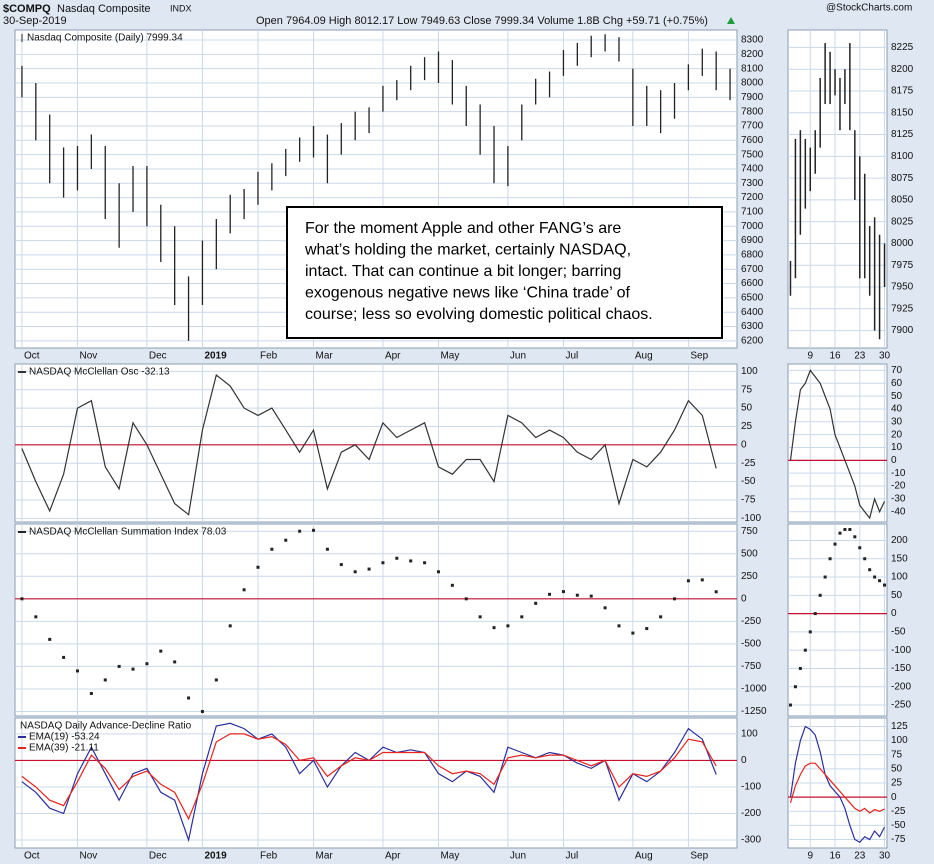 The width and height of the screenshot is (934, 864). What do you see at coordinates (754, 689) in the screenshot?
I see `y-tick-label: -1000` at bounding box center [754, 689].